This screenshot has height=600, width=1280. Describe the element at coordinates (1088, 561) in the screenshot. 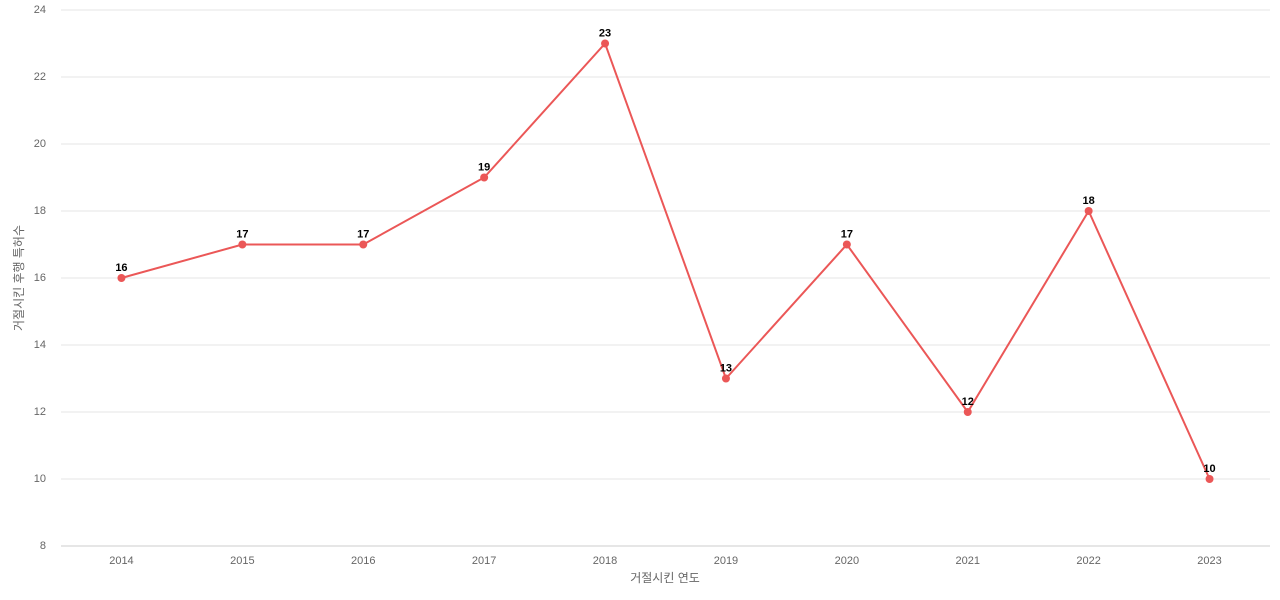

I see `x-tick-label: 2022` at that location.